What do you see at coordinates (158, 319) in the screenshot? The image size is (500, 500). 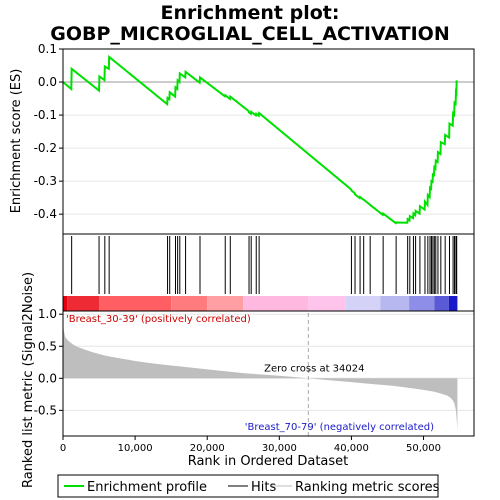 I see `positive-correlation-label: 'Breast_30-39' (positively correlated)` at bounding box center [158, 319].